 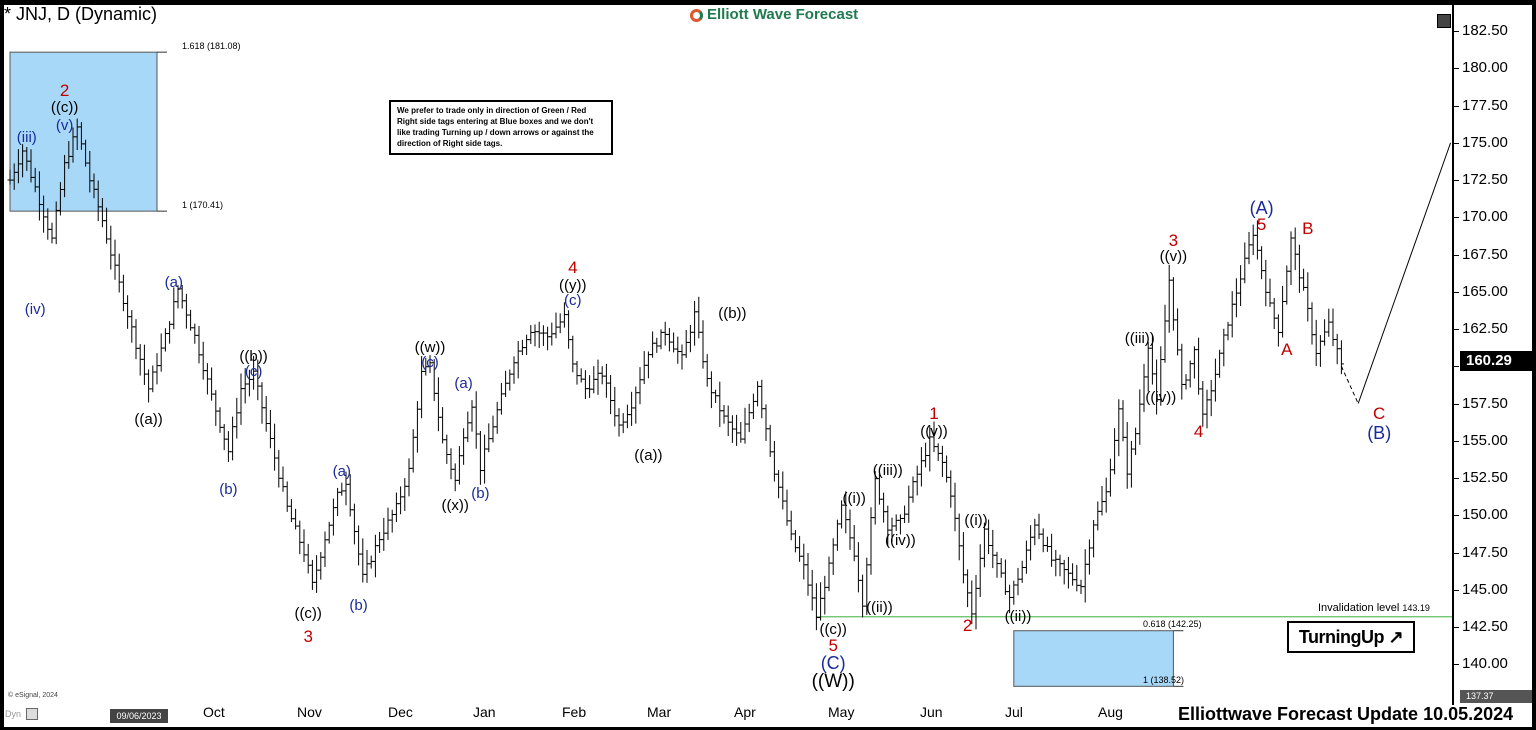 I want to click on month-label: May, so click(x=841, y=712).